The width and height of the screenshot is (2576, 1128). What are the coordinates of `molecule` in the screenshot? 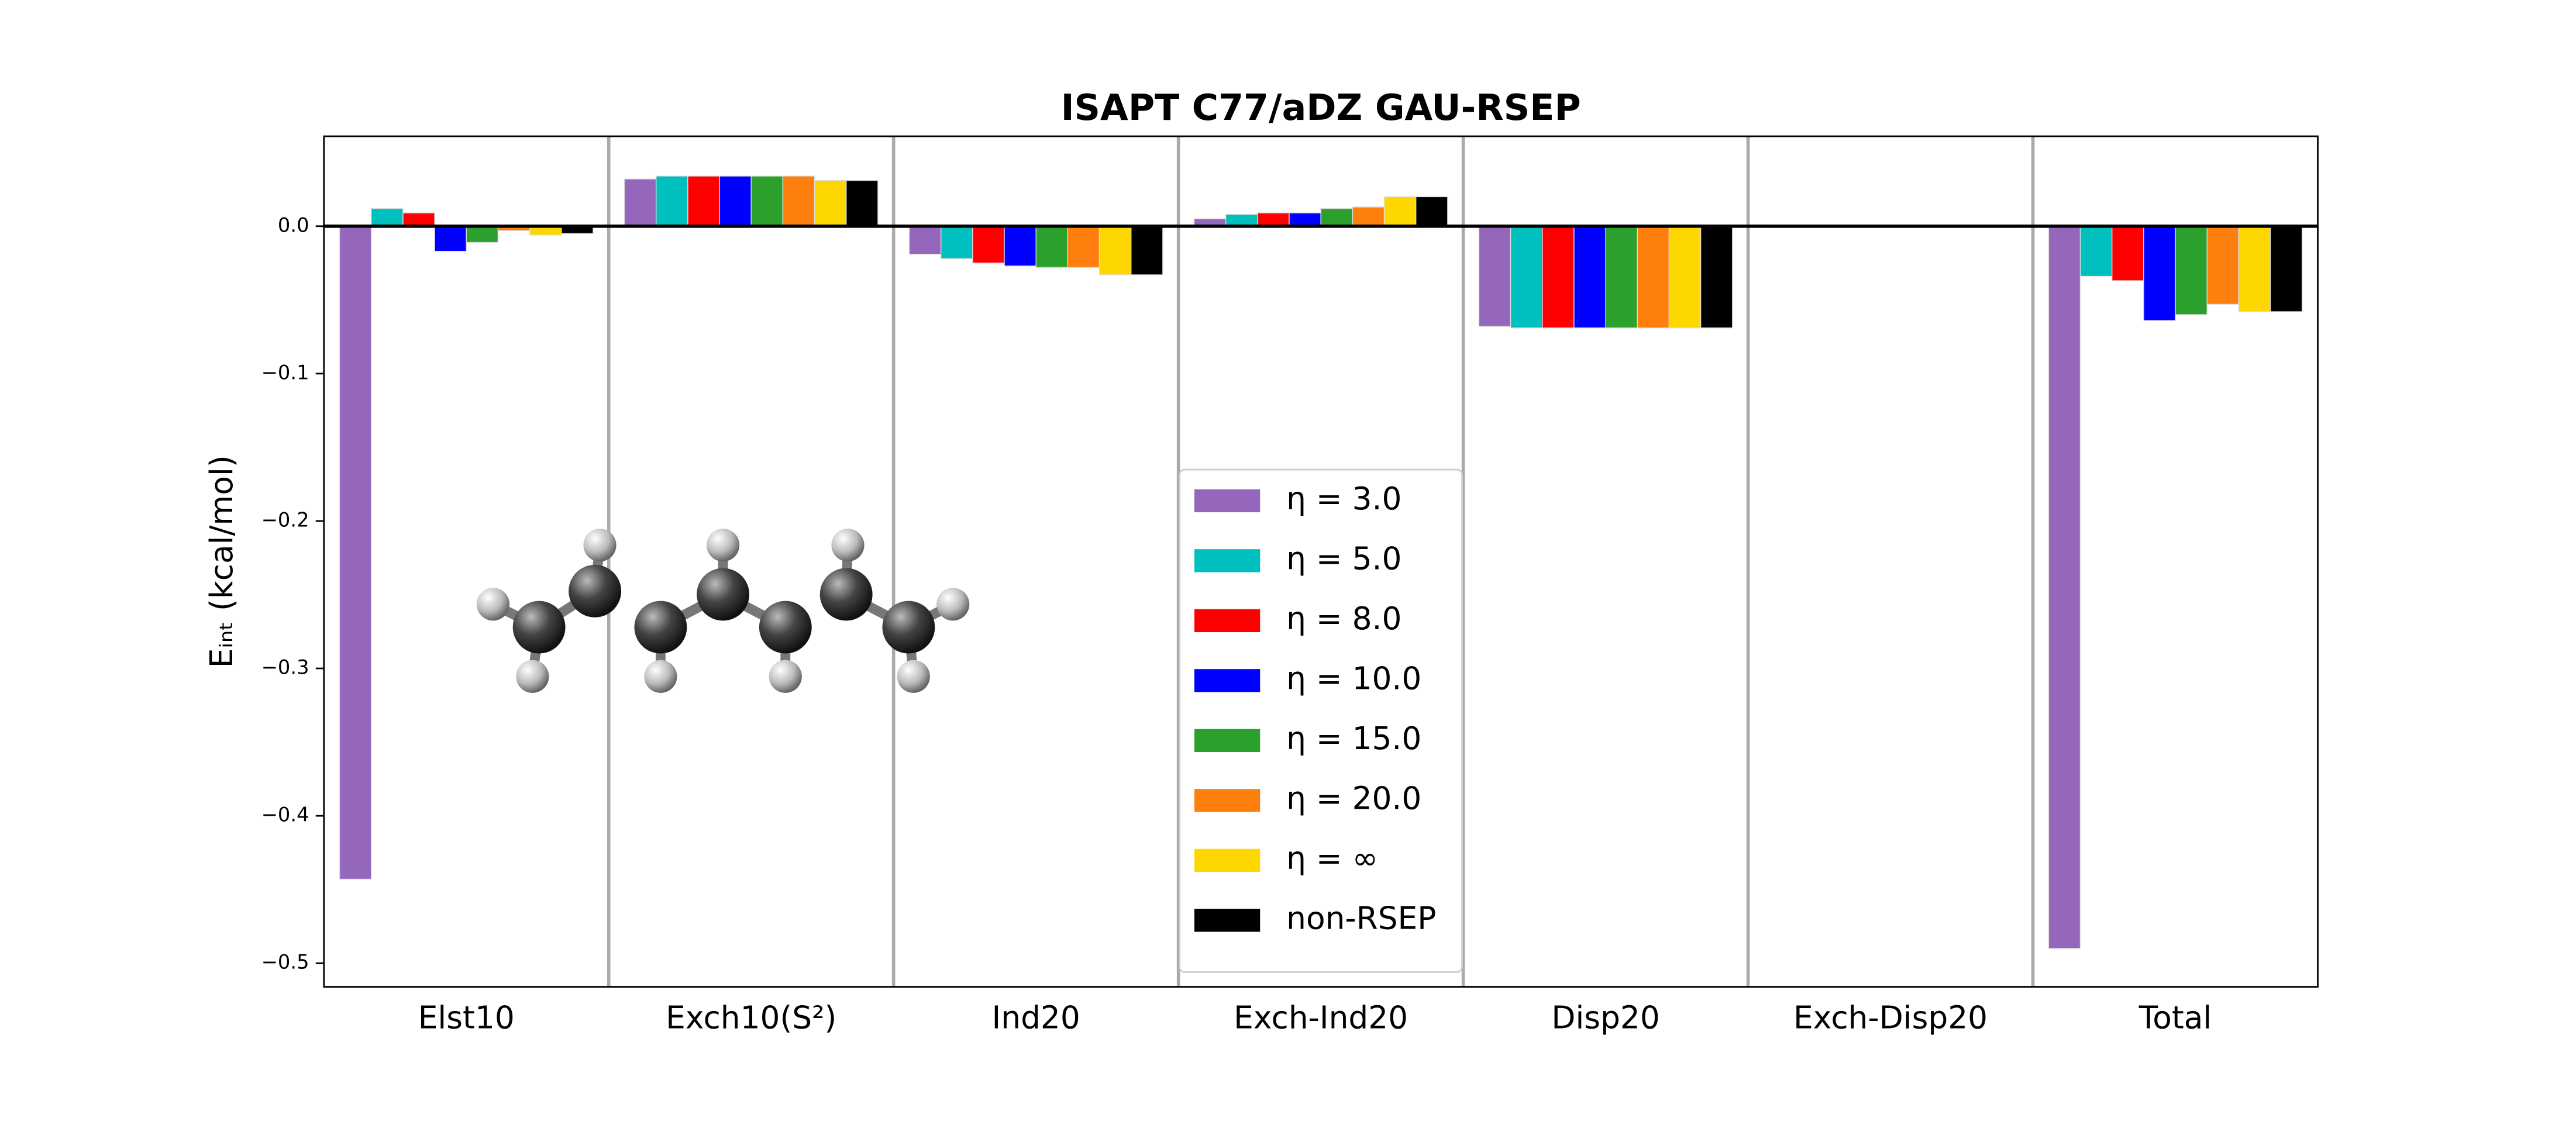 It's located at (723, 611).